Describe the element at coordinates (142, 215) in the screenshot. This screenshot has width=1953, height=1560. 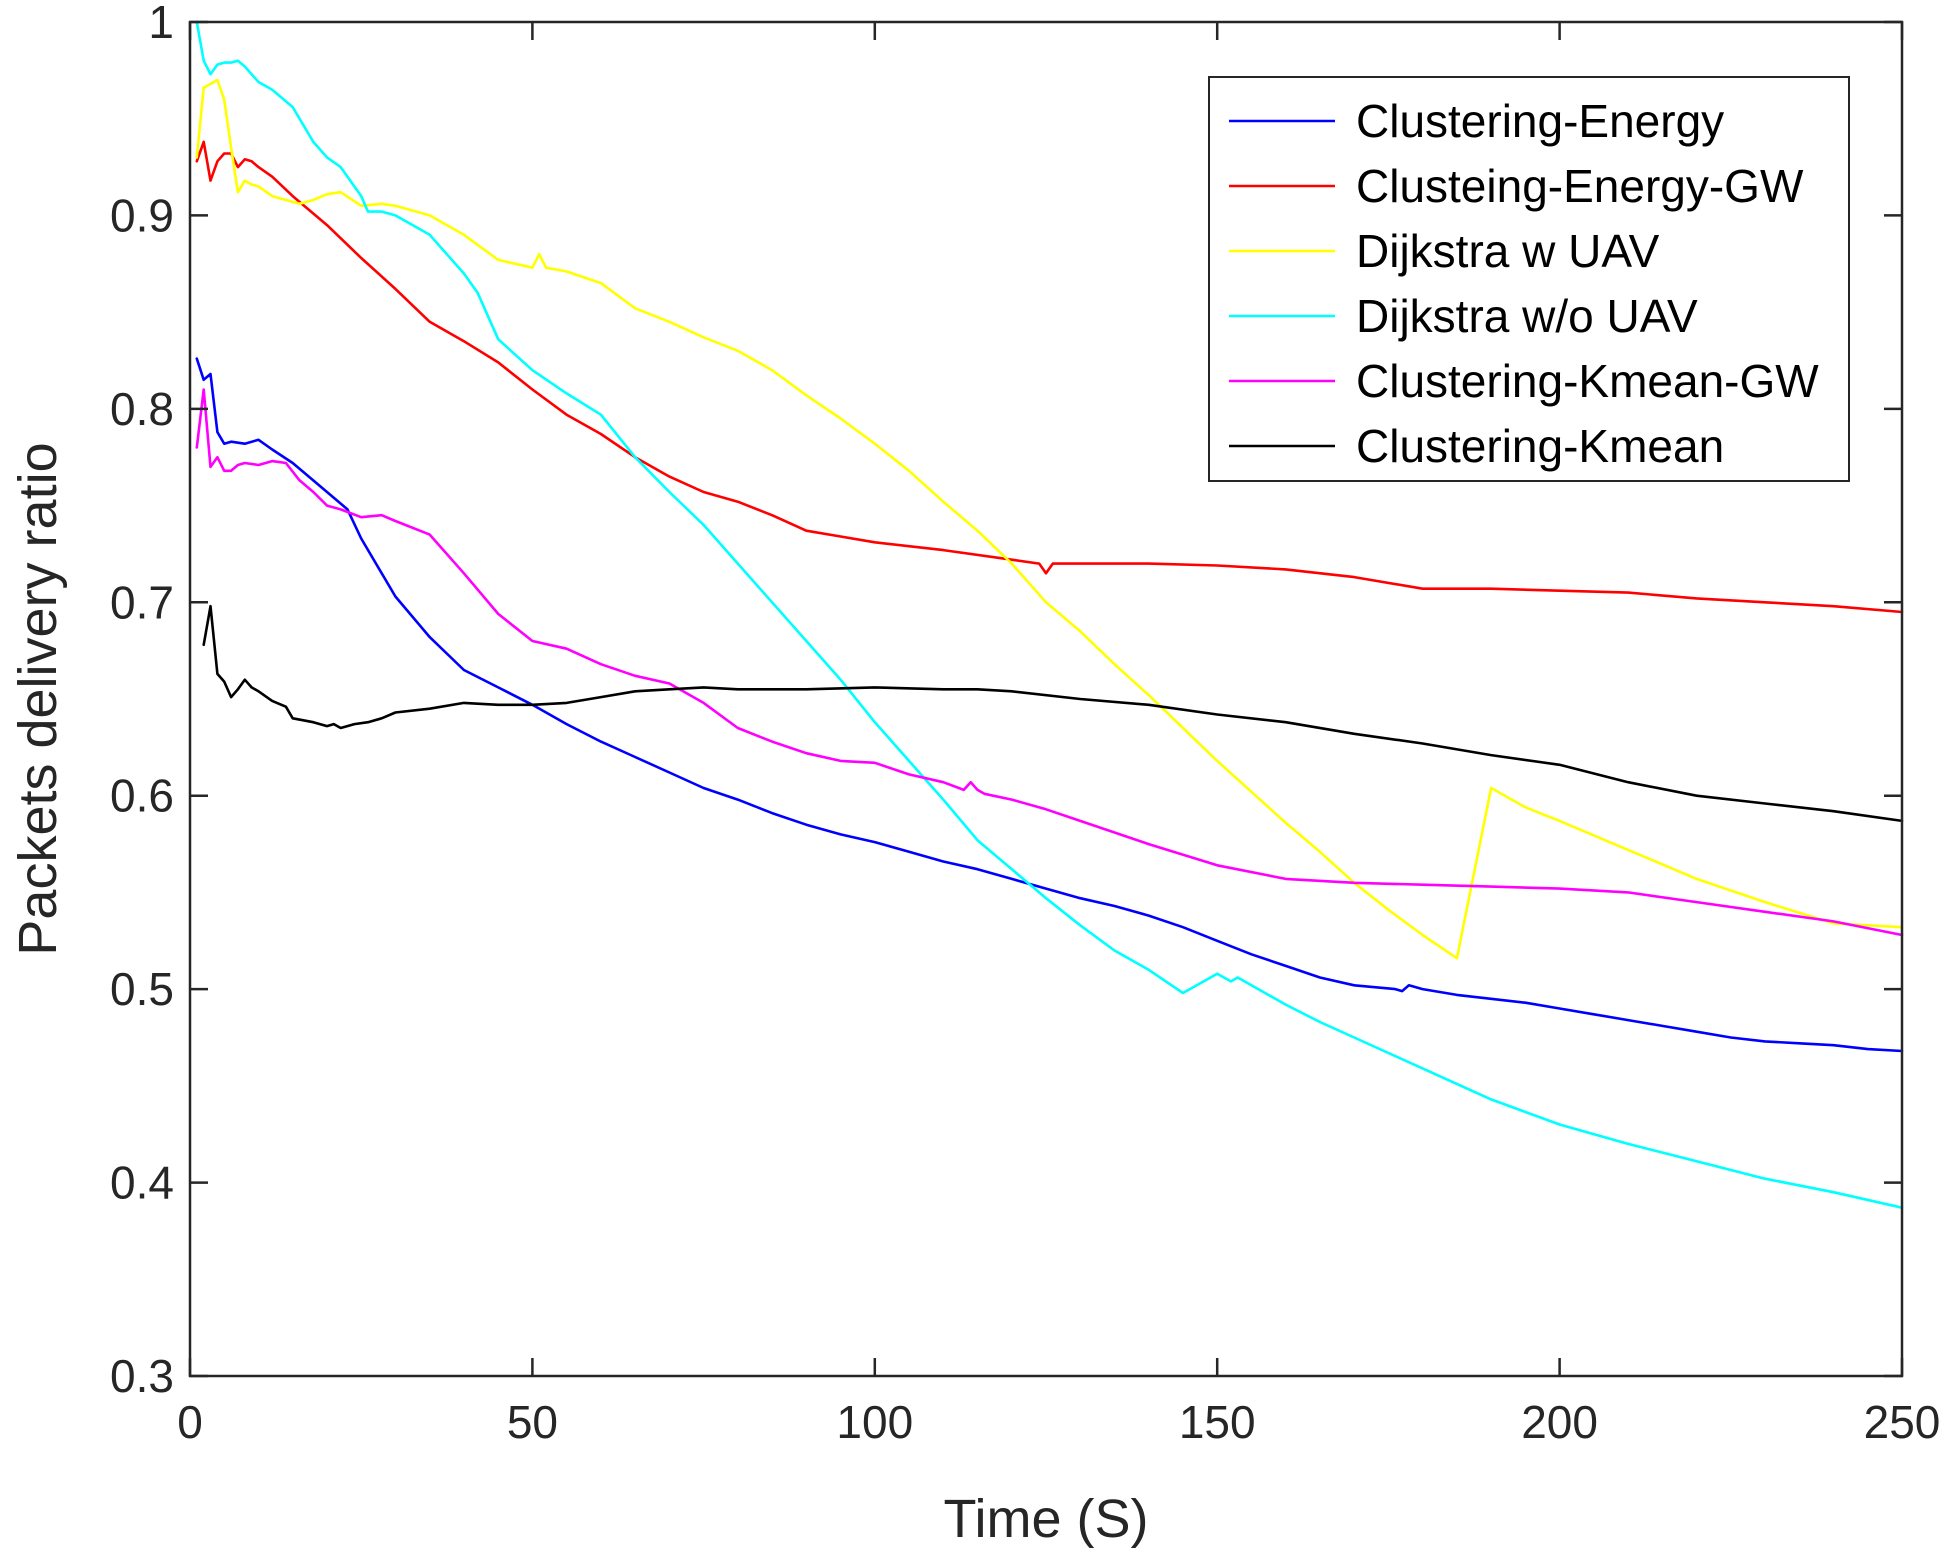
I see `y-tick-label: 0.9` at that location.